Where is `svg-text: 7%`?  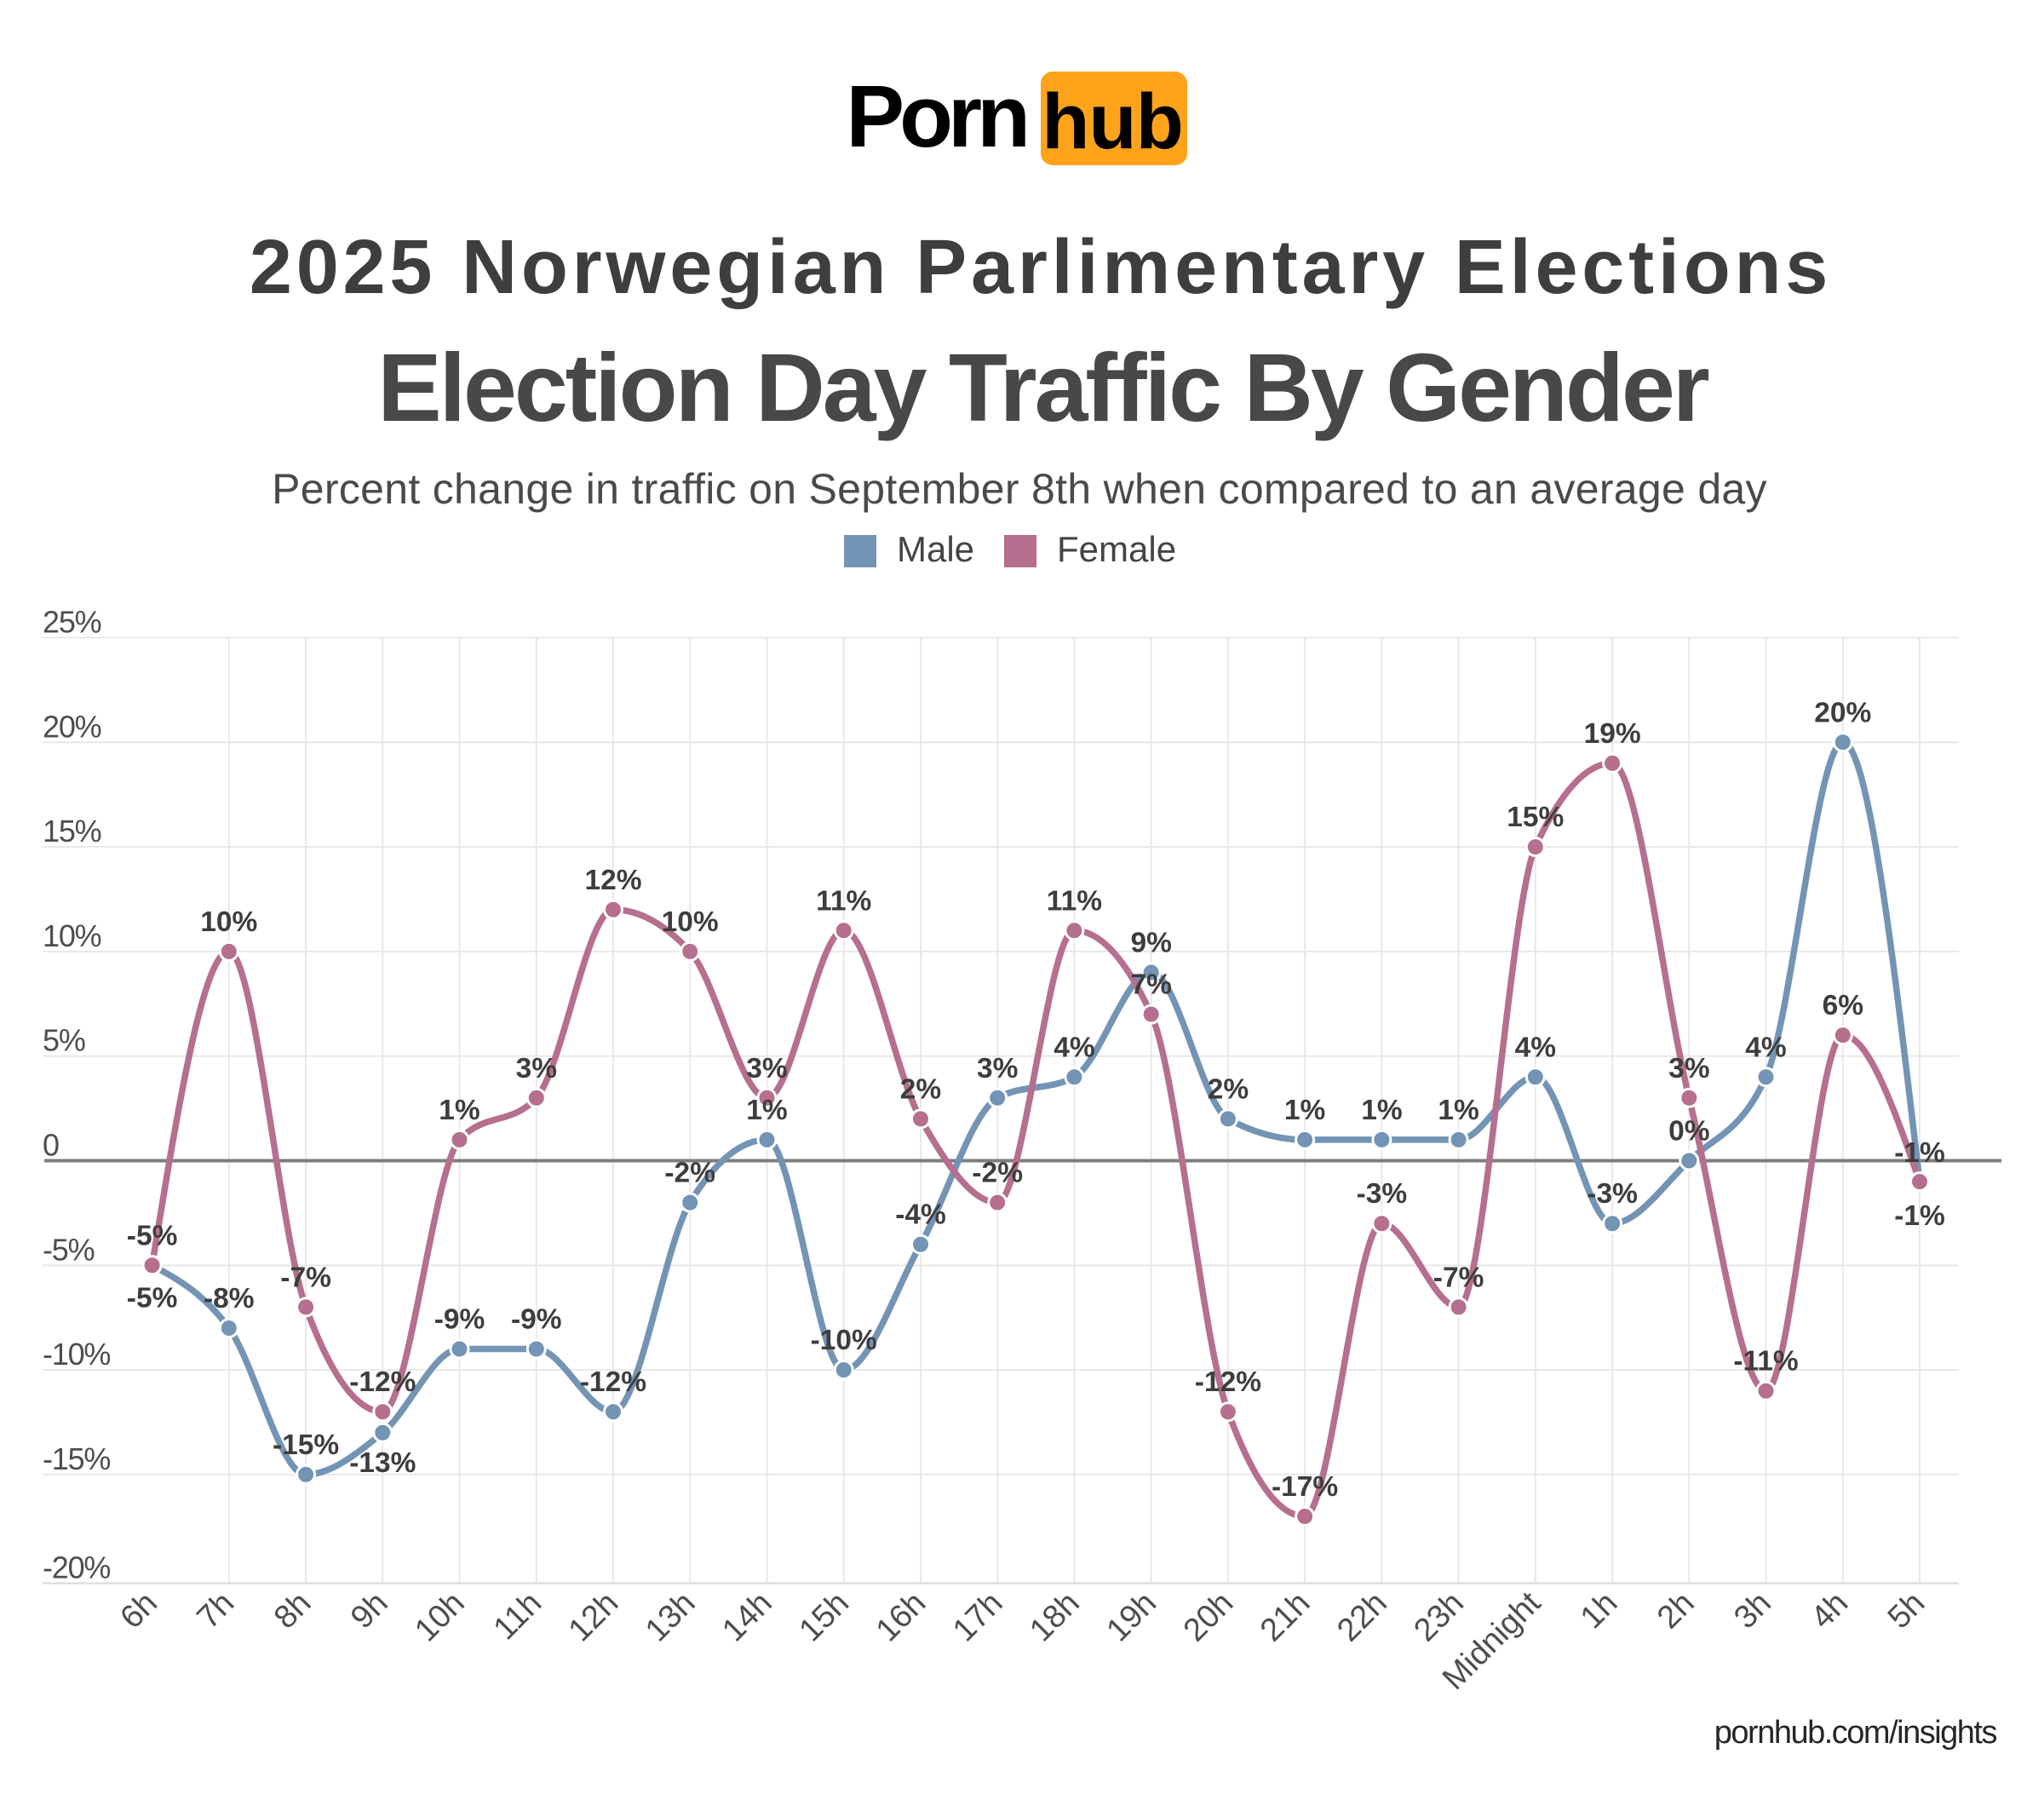
svg-text: 7% is located at coordinates (1150, 985).